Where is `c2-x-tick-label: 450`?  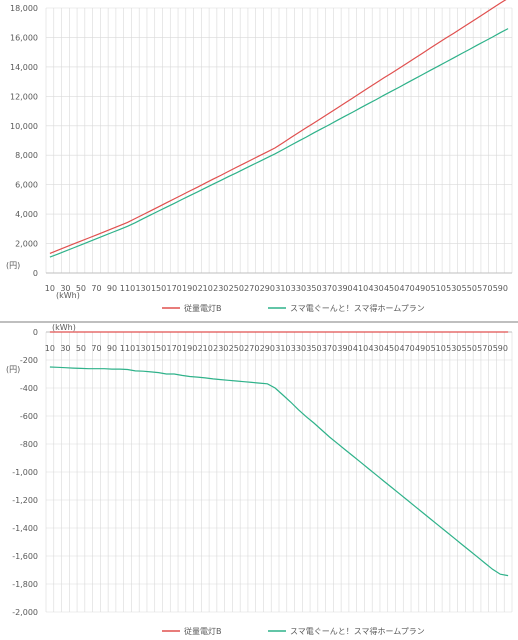
c2-x-tick-label: 450 is located at coordinates (391, 348).